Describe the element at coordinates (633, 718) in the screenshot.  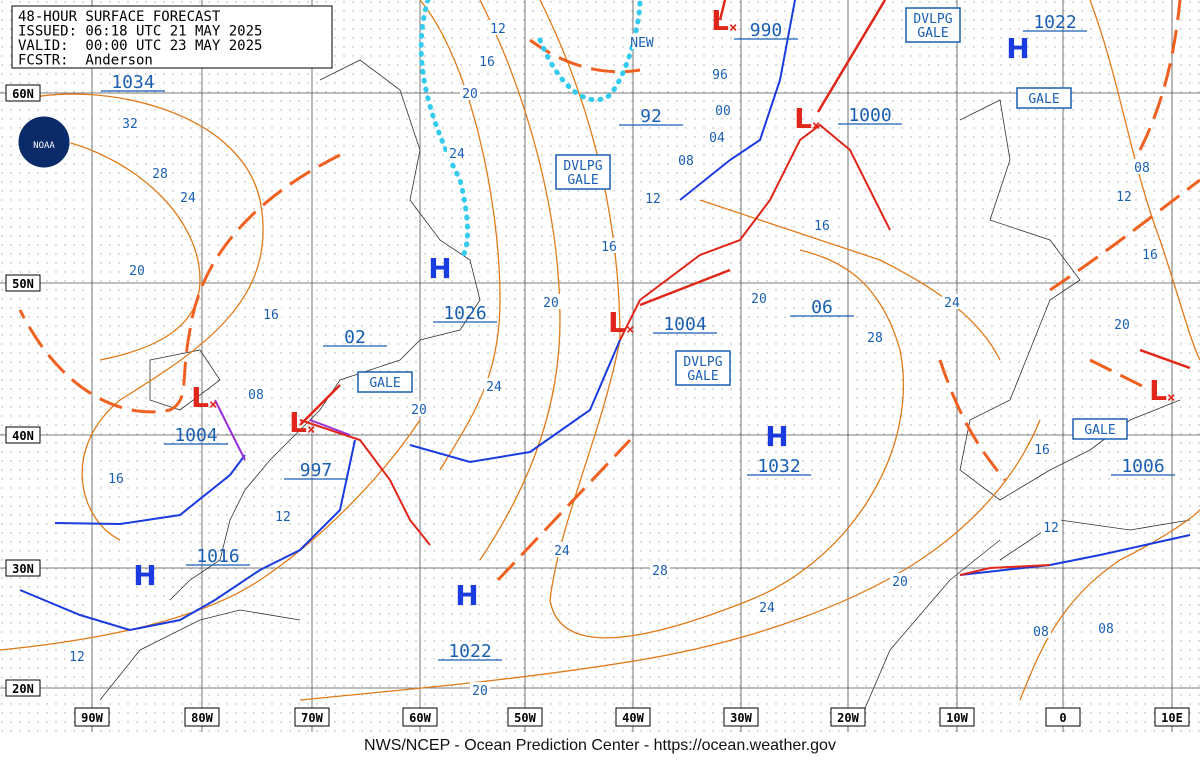
I see `longitude-label: 40W` at that location.